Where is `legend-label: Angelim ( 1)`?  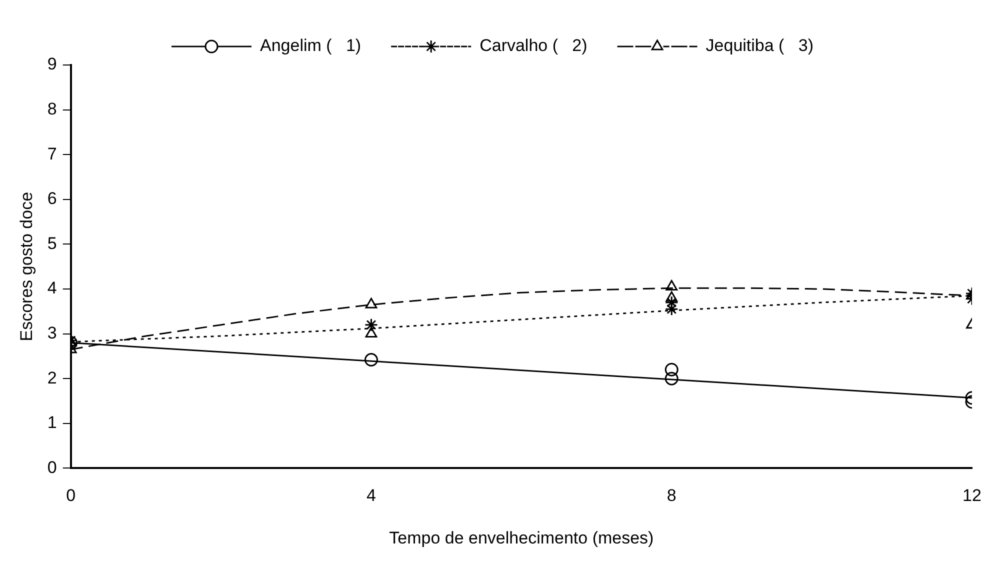
legend-label: Angelim ( 1) is located at coordinates (311, 46).